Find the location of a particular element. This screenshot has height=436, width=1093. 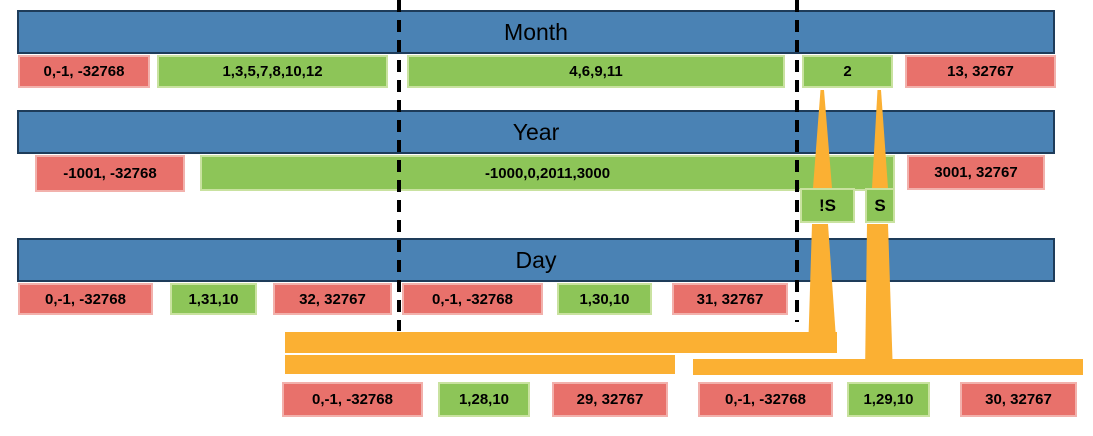

flag-not-special-leap: !S is located at coordinates (827, 205).